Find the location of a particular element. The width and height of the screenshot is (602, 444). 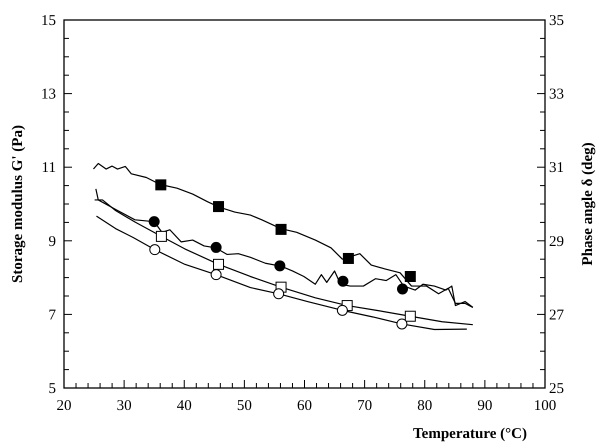

x-tick-label: 40 is located at coordinates (184, 406).